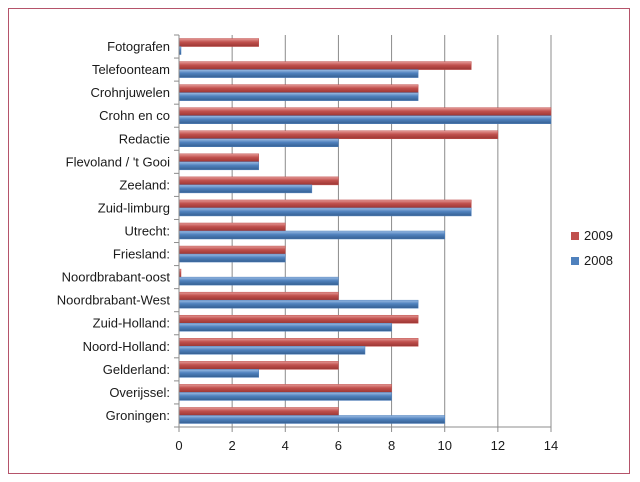  Describe the element at coordinates (116, 277) in the screenshot. I see `category-label: Noordbrabant-oost` at that location.